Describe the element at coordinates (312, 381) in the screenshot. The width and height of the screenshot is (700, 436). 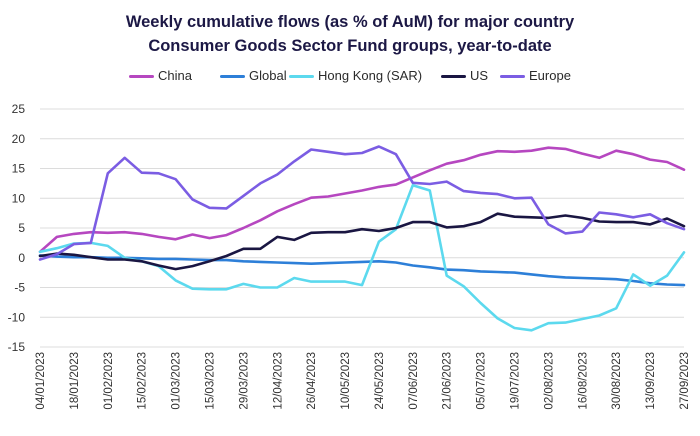
I see `x-tick-label: 26/04/2023` at that location.